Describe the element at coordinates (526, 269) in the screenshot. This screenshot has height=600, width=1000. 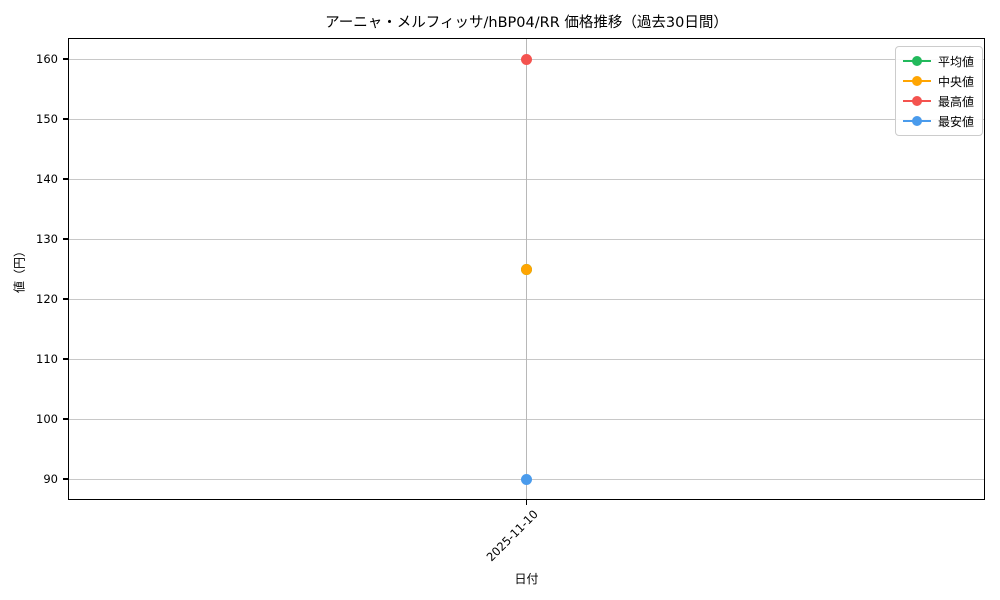
I see `data-point-median` at that location.